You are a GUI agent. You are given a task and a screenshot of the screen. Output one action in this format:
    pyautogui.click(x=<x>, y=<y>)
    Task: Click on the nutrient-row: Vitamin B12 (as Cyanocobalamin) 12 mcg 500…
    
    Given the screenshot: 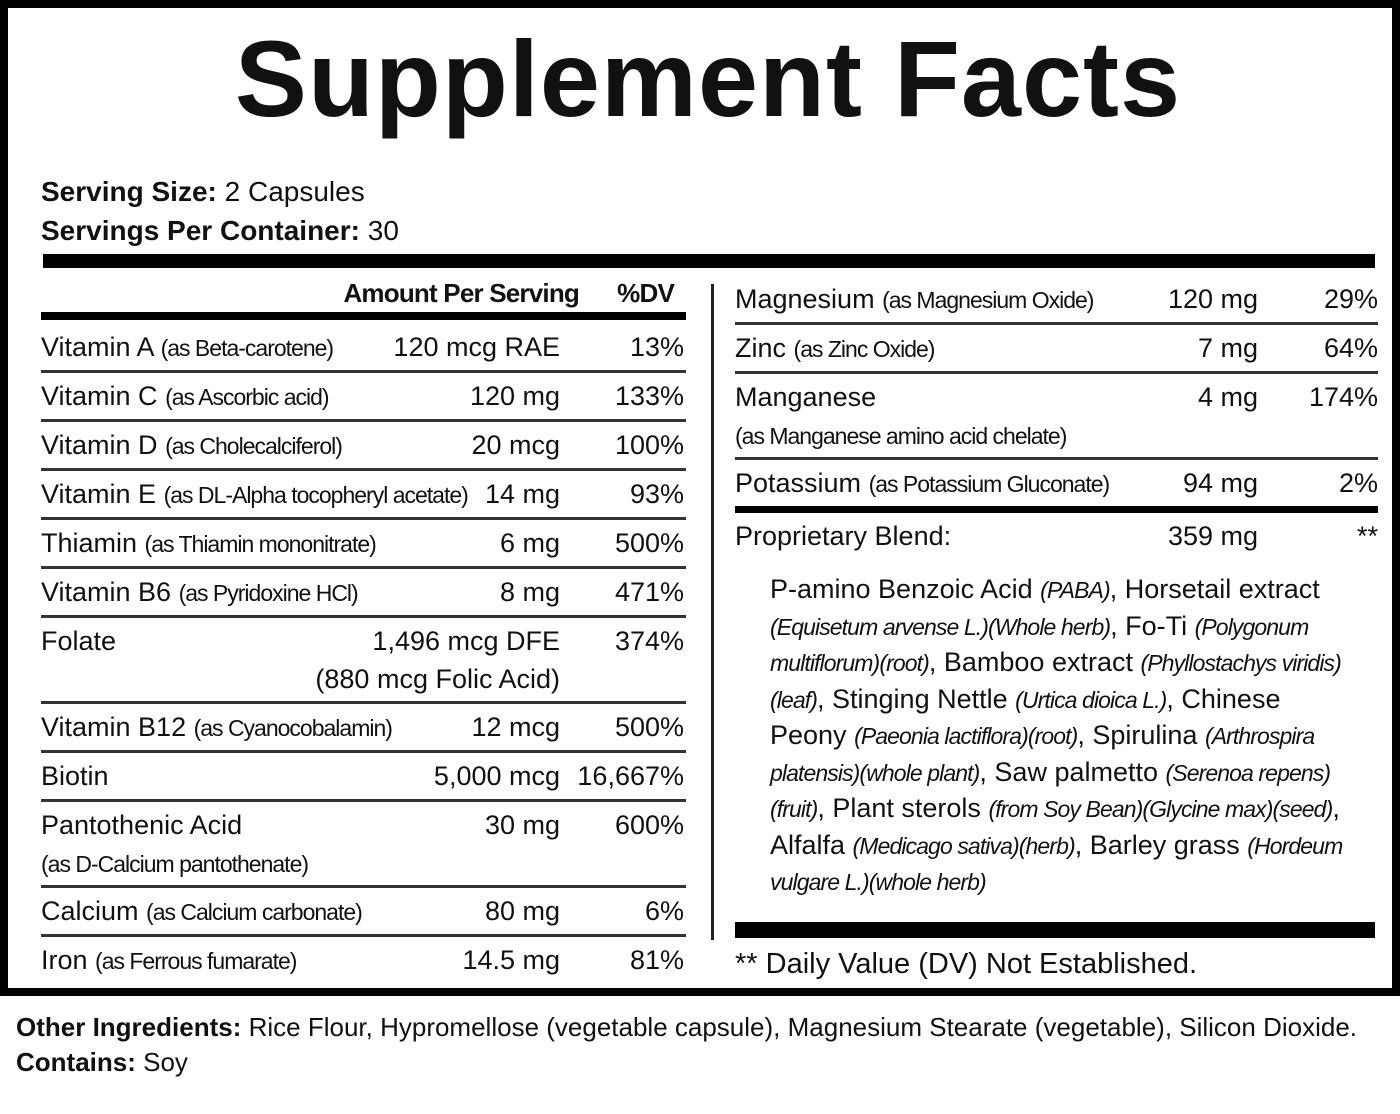 What is the action you would take?
    pyautogui.click(x=363, y=728)
    